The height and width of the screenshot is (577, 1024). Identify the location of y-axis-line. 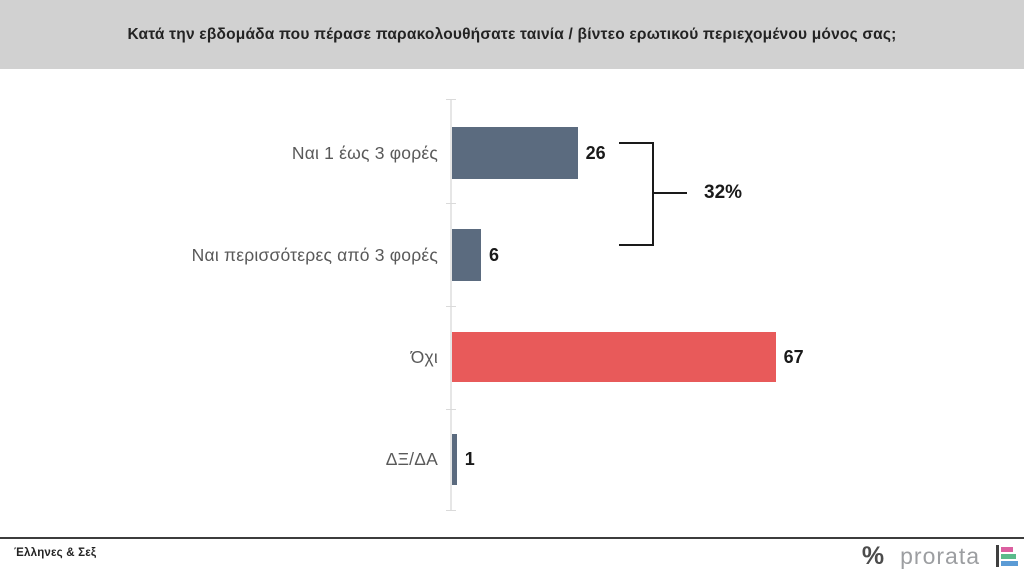
(451, 305).